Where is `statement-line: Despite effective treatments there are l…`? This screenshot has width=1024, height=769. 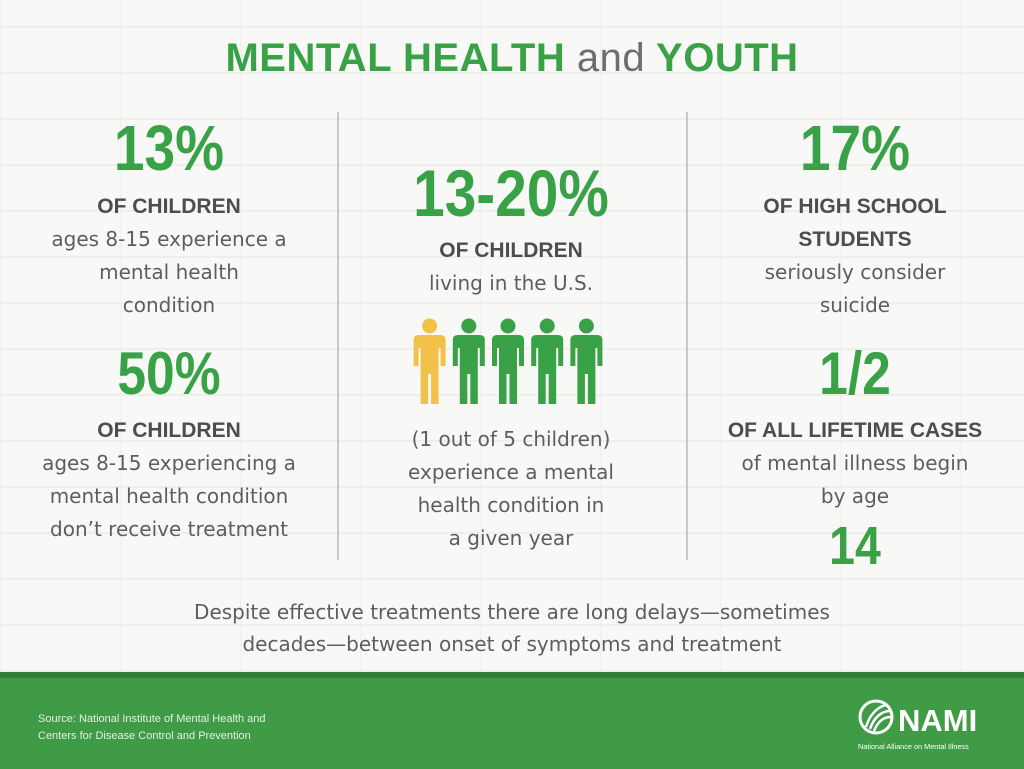 statement-line: Despite effective treatments there are l… is located at coordinates (512, 612).